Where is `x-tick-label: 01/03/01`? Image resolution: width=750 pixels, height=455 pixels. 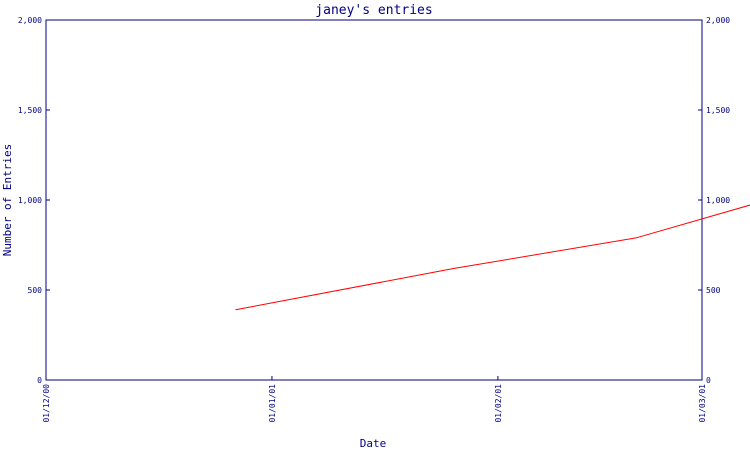 x-tick-label: 01/03/01 is located at coordinates (702, 403).